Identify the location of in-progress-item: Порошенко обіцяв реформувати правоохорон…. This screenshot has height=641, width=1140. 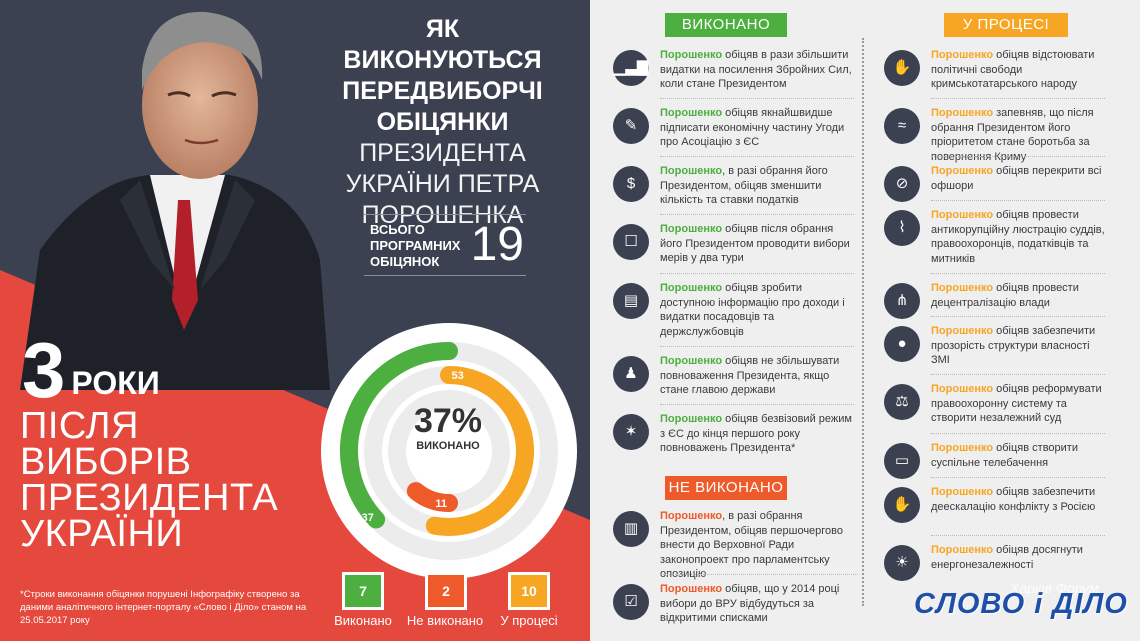
(1020, 404).